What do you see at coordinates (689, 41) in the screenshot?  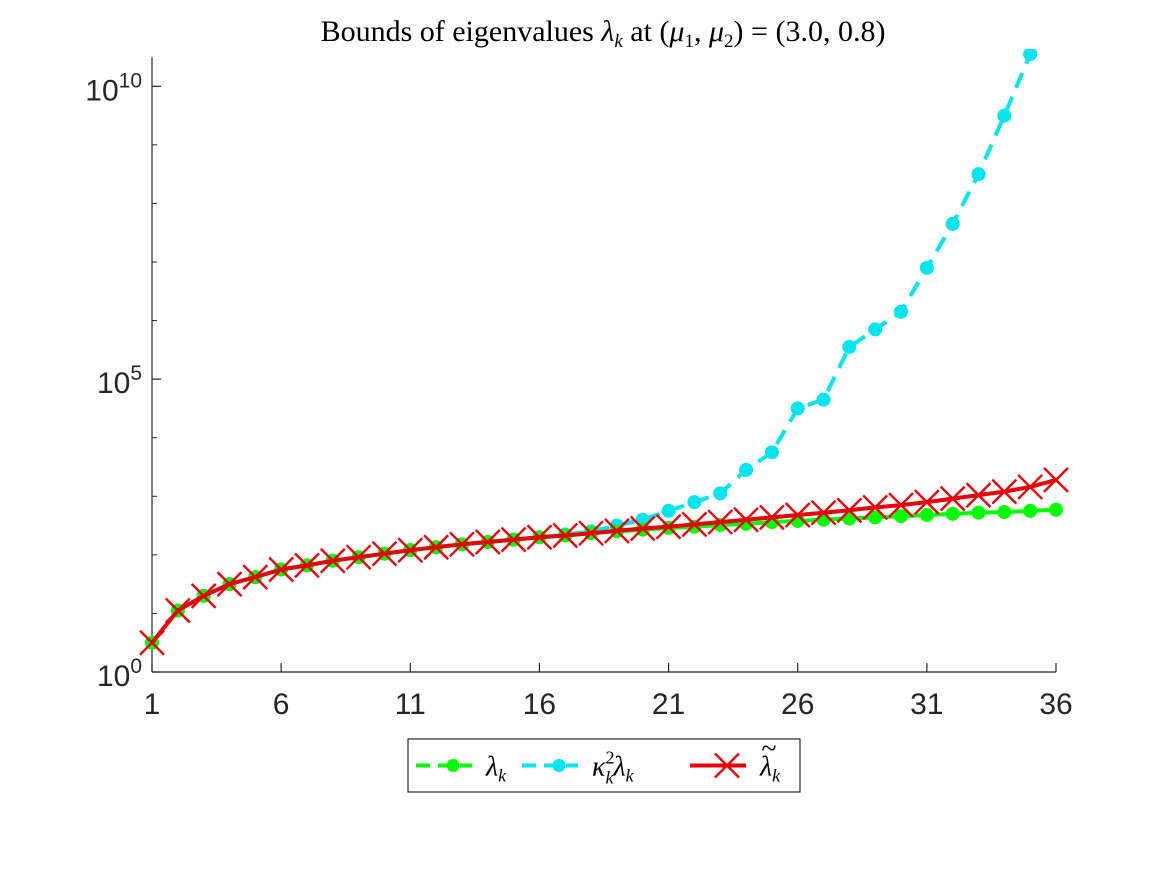 I see `title-mu1-sub: 1` at bounding box center [689, 41].